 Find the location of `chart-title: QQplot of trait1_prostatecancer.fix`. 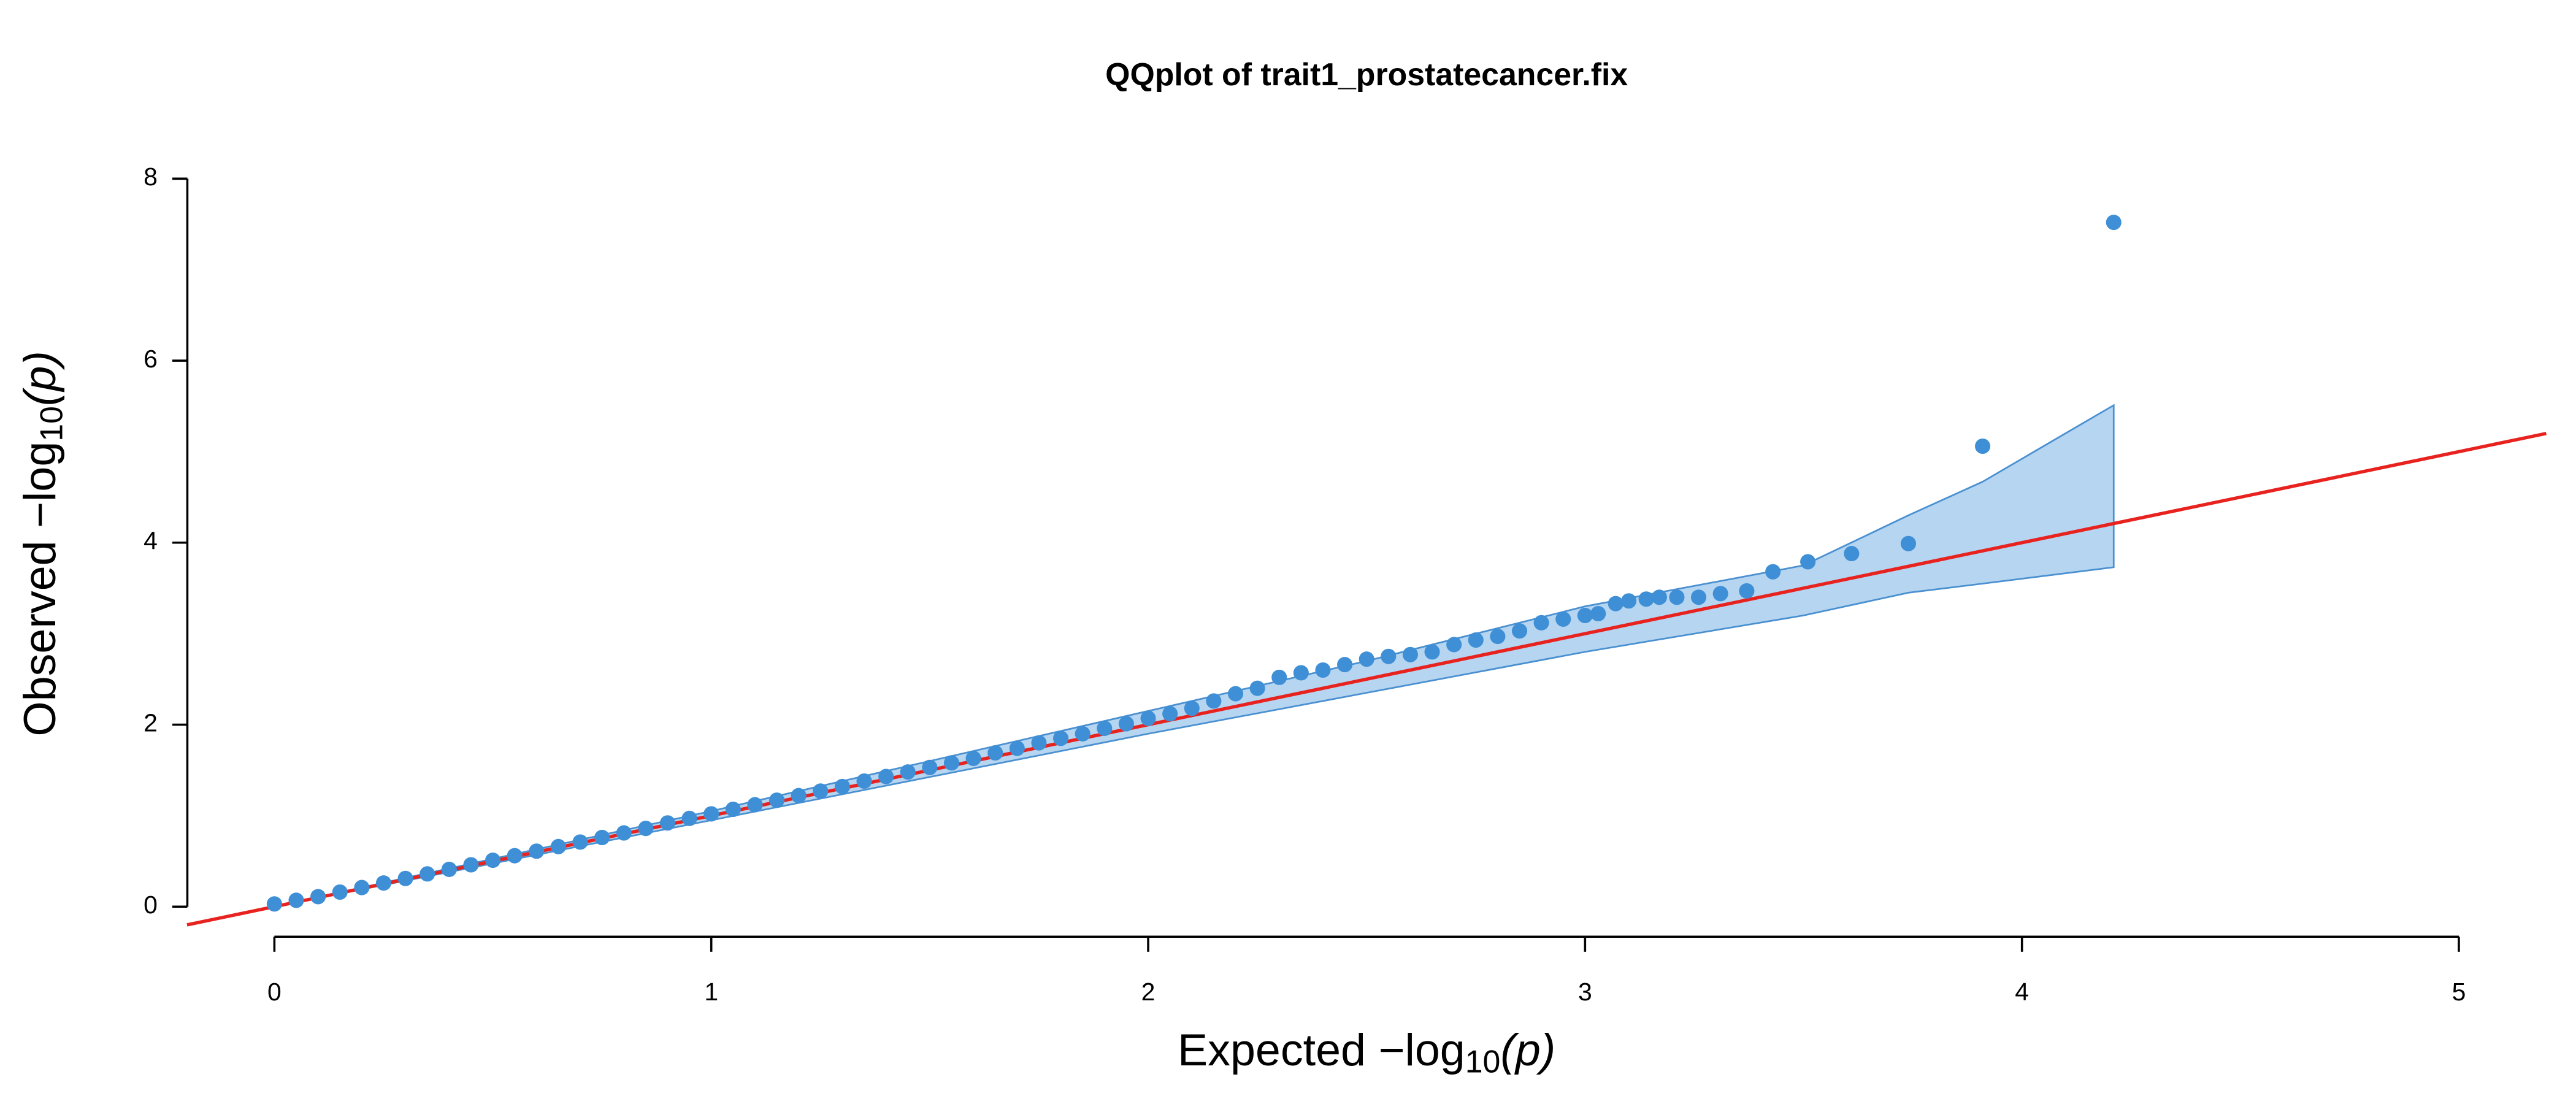

chart-title: QQplot of trait1_prostatecancer.fix is located at coordinates (1366, 74).